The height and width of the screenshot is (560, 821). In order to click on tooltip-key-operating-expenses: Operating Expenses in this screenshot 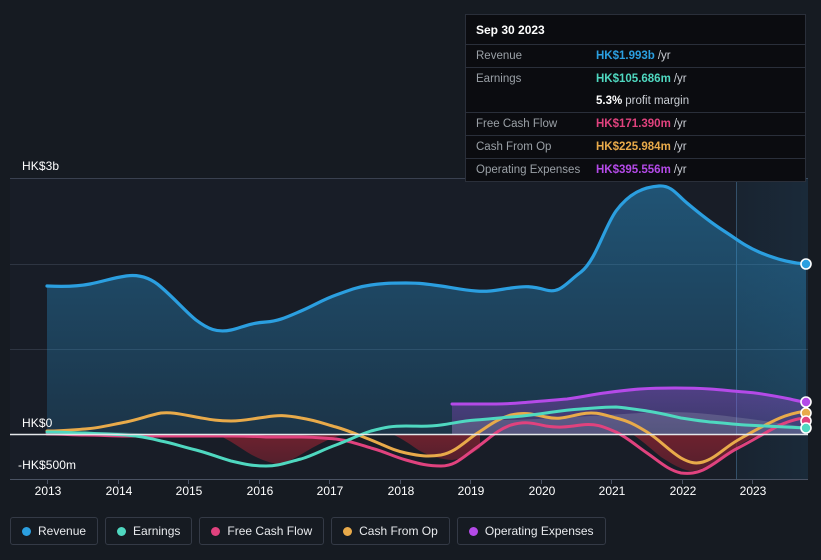, I will do `click(528, 170)`.